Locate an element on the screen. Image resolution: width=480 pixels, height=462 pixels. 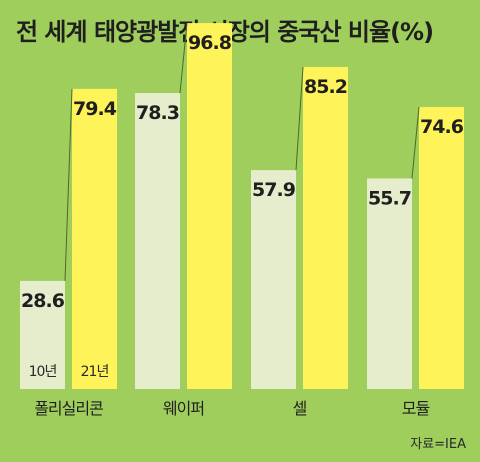
value-label-10-0: 28.6 is located at coordinates (43, 301).